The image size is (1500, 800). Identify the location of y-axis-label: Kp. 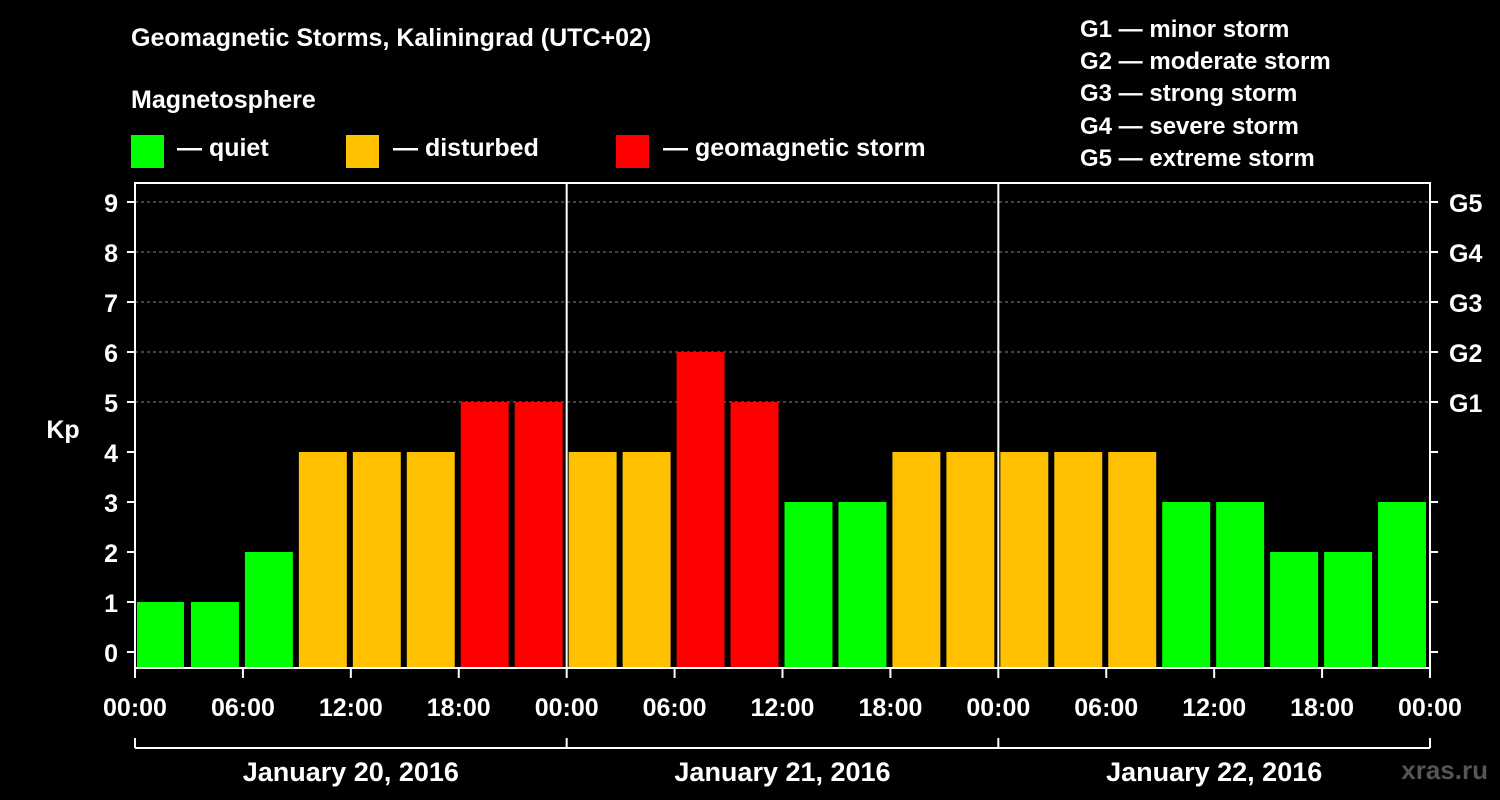
(62, 430).